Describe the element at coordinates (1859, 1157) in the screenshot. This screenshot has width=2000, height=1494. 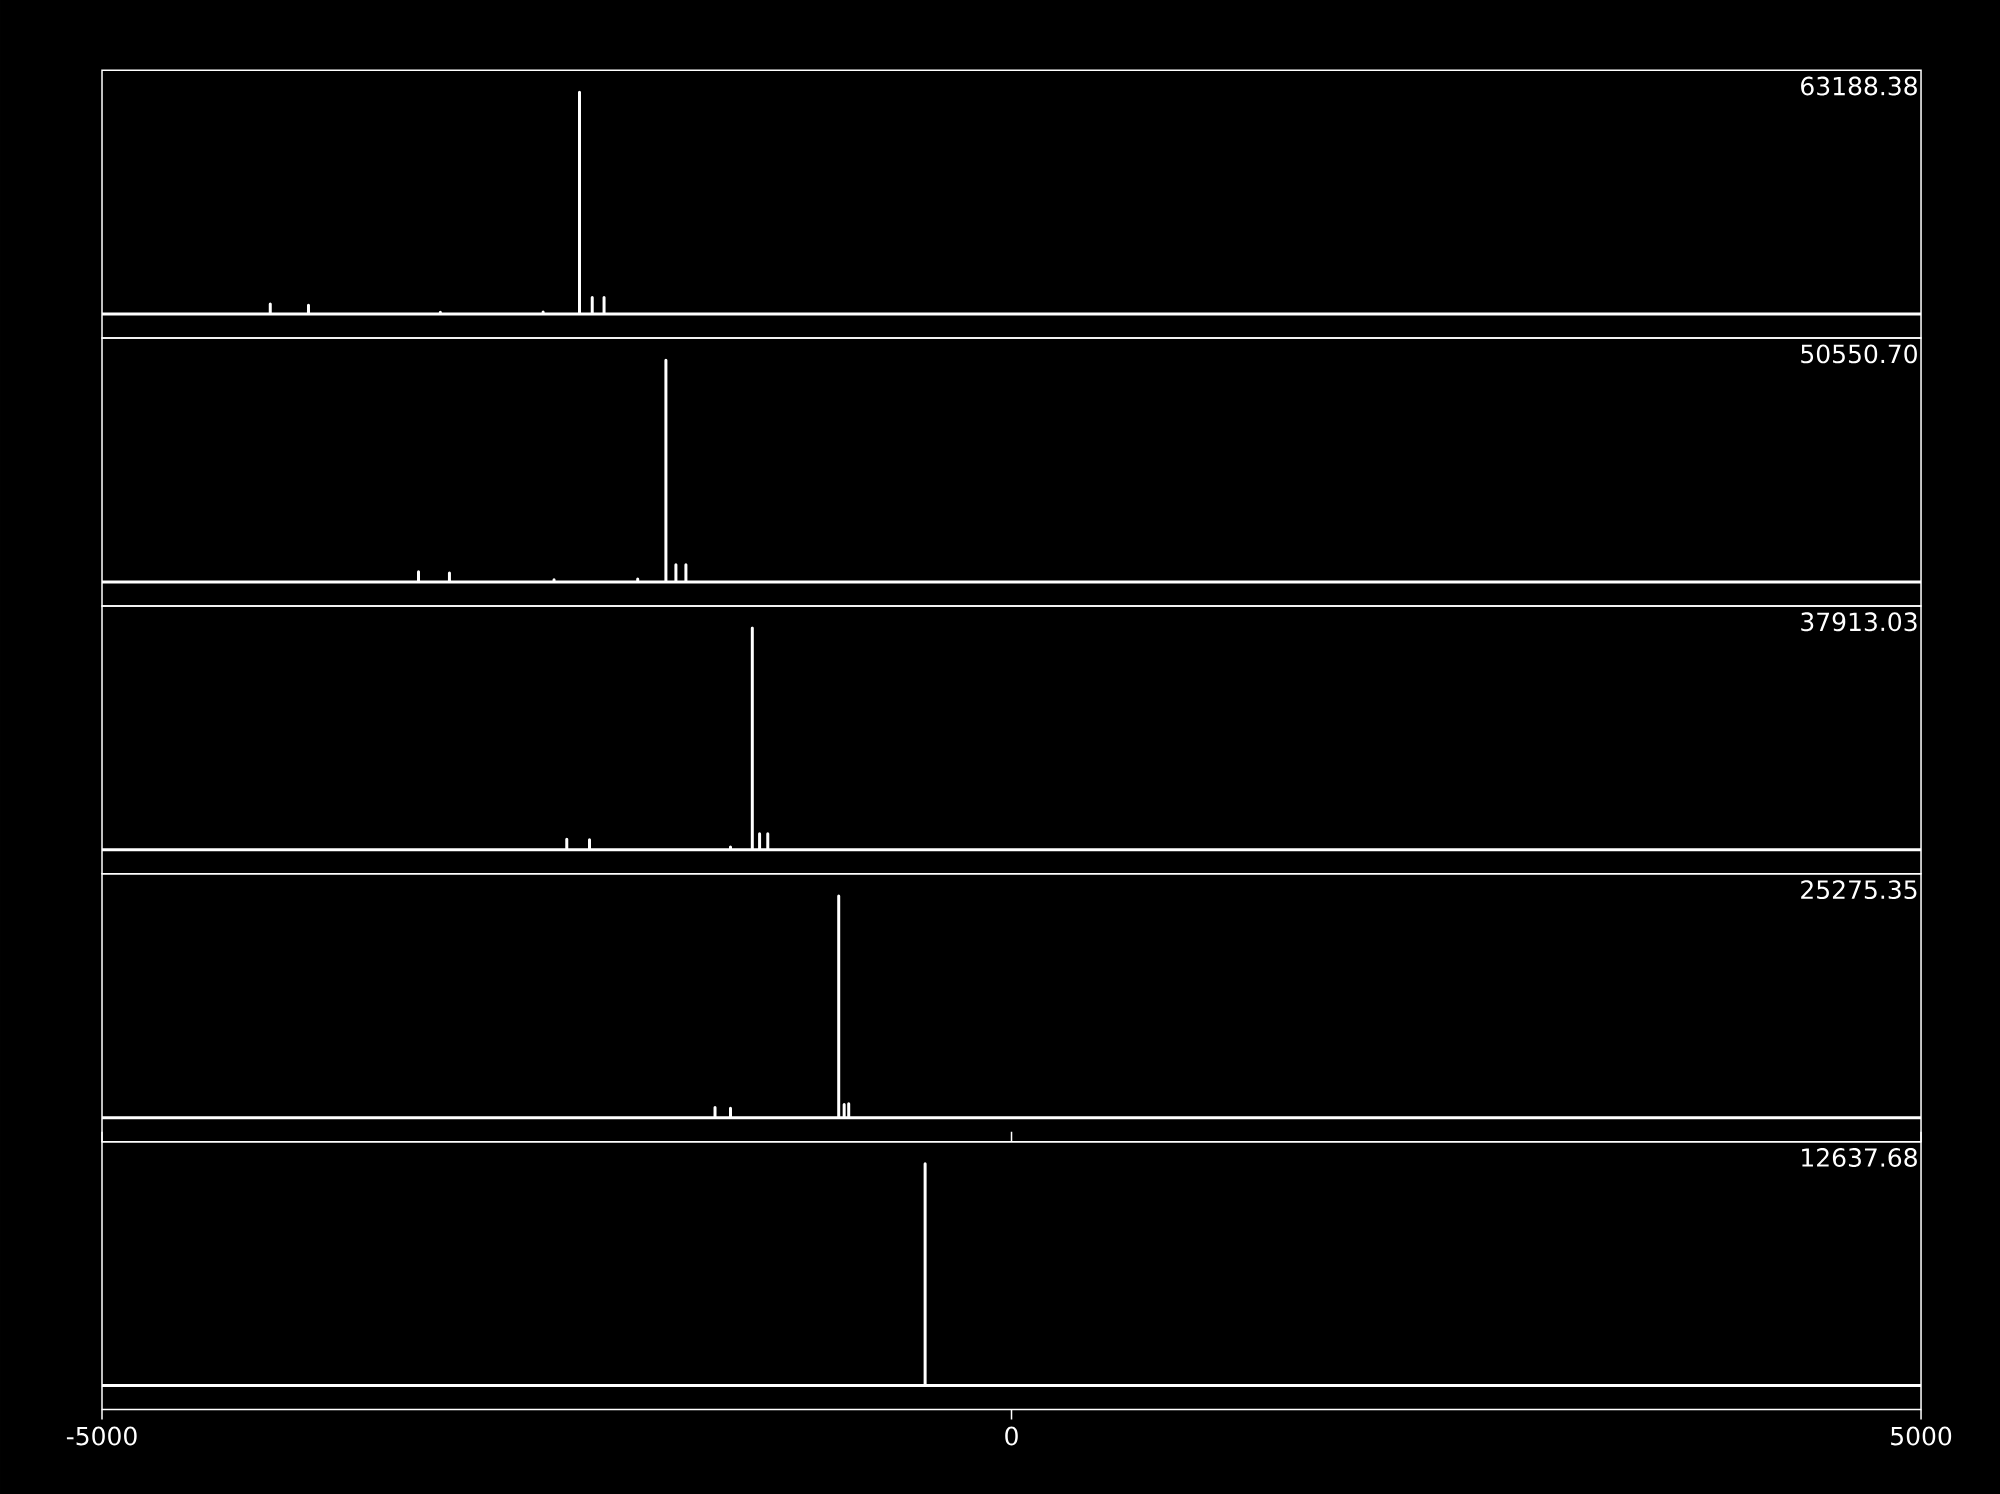
I see `annotation: 12637.68` at that location.